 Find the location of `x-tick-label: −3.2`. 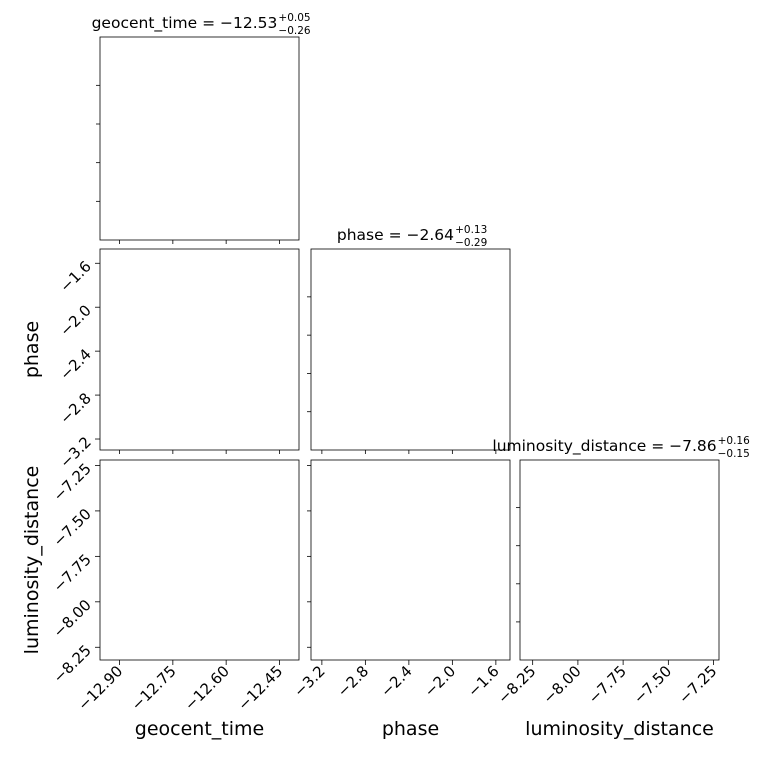

x-tick-label: −3.2 is located at coordinates (309, 681).